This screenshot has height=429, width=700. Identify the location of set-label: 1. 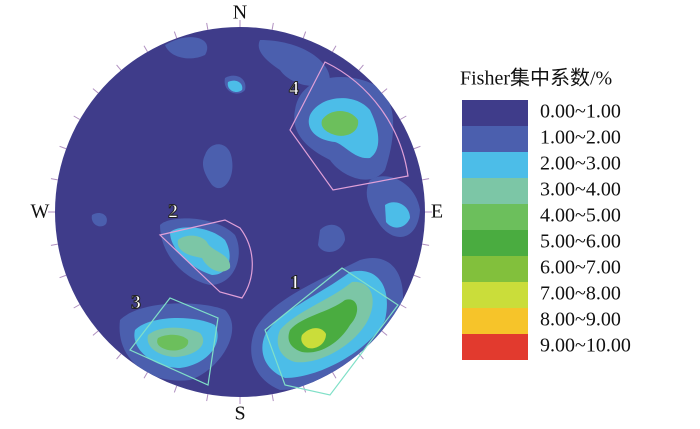
(295, 283).